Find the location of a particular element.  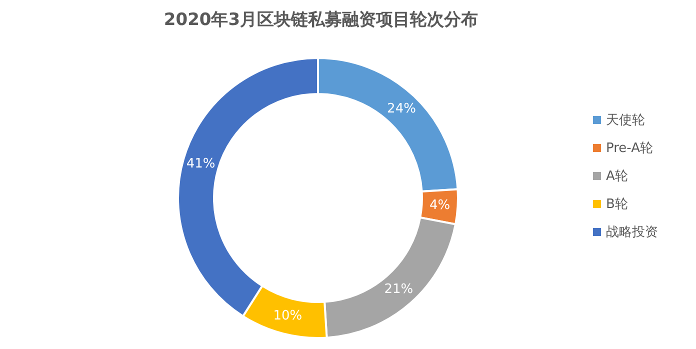

legend-label: A轮 is located at coordinates (617, 176).